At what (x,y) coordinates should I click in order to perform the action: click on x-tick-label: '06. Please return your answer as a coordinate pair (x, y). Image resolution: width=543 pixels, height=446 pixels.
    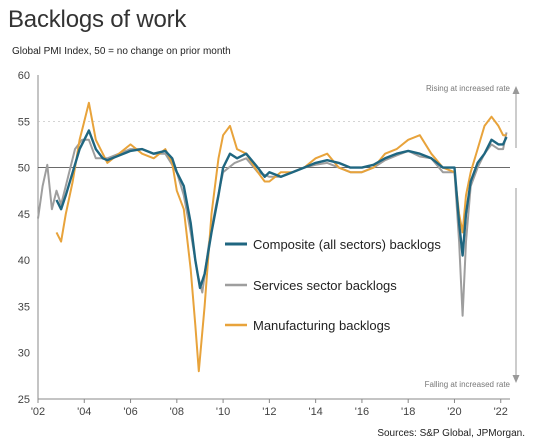
    Looking at the image, I should click on (130, 412).